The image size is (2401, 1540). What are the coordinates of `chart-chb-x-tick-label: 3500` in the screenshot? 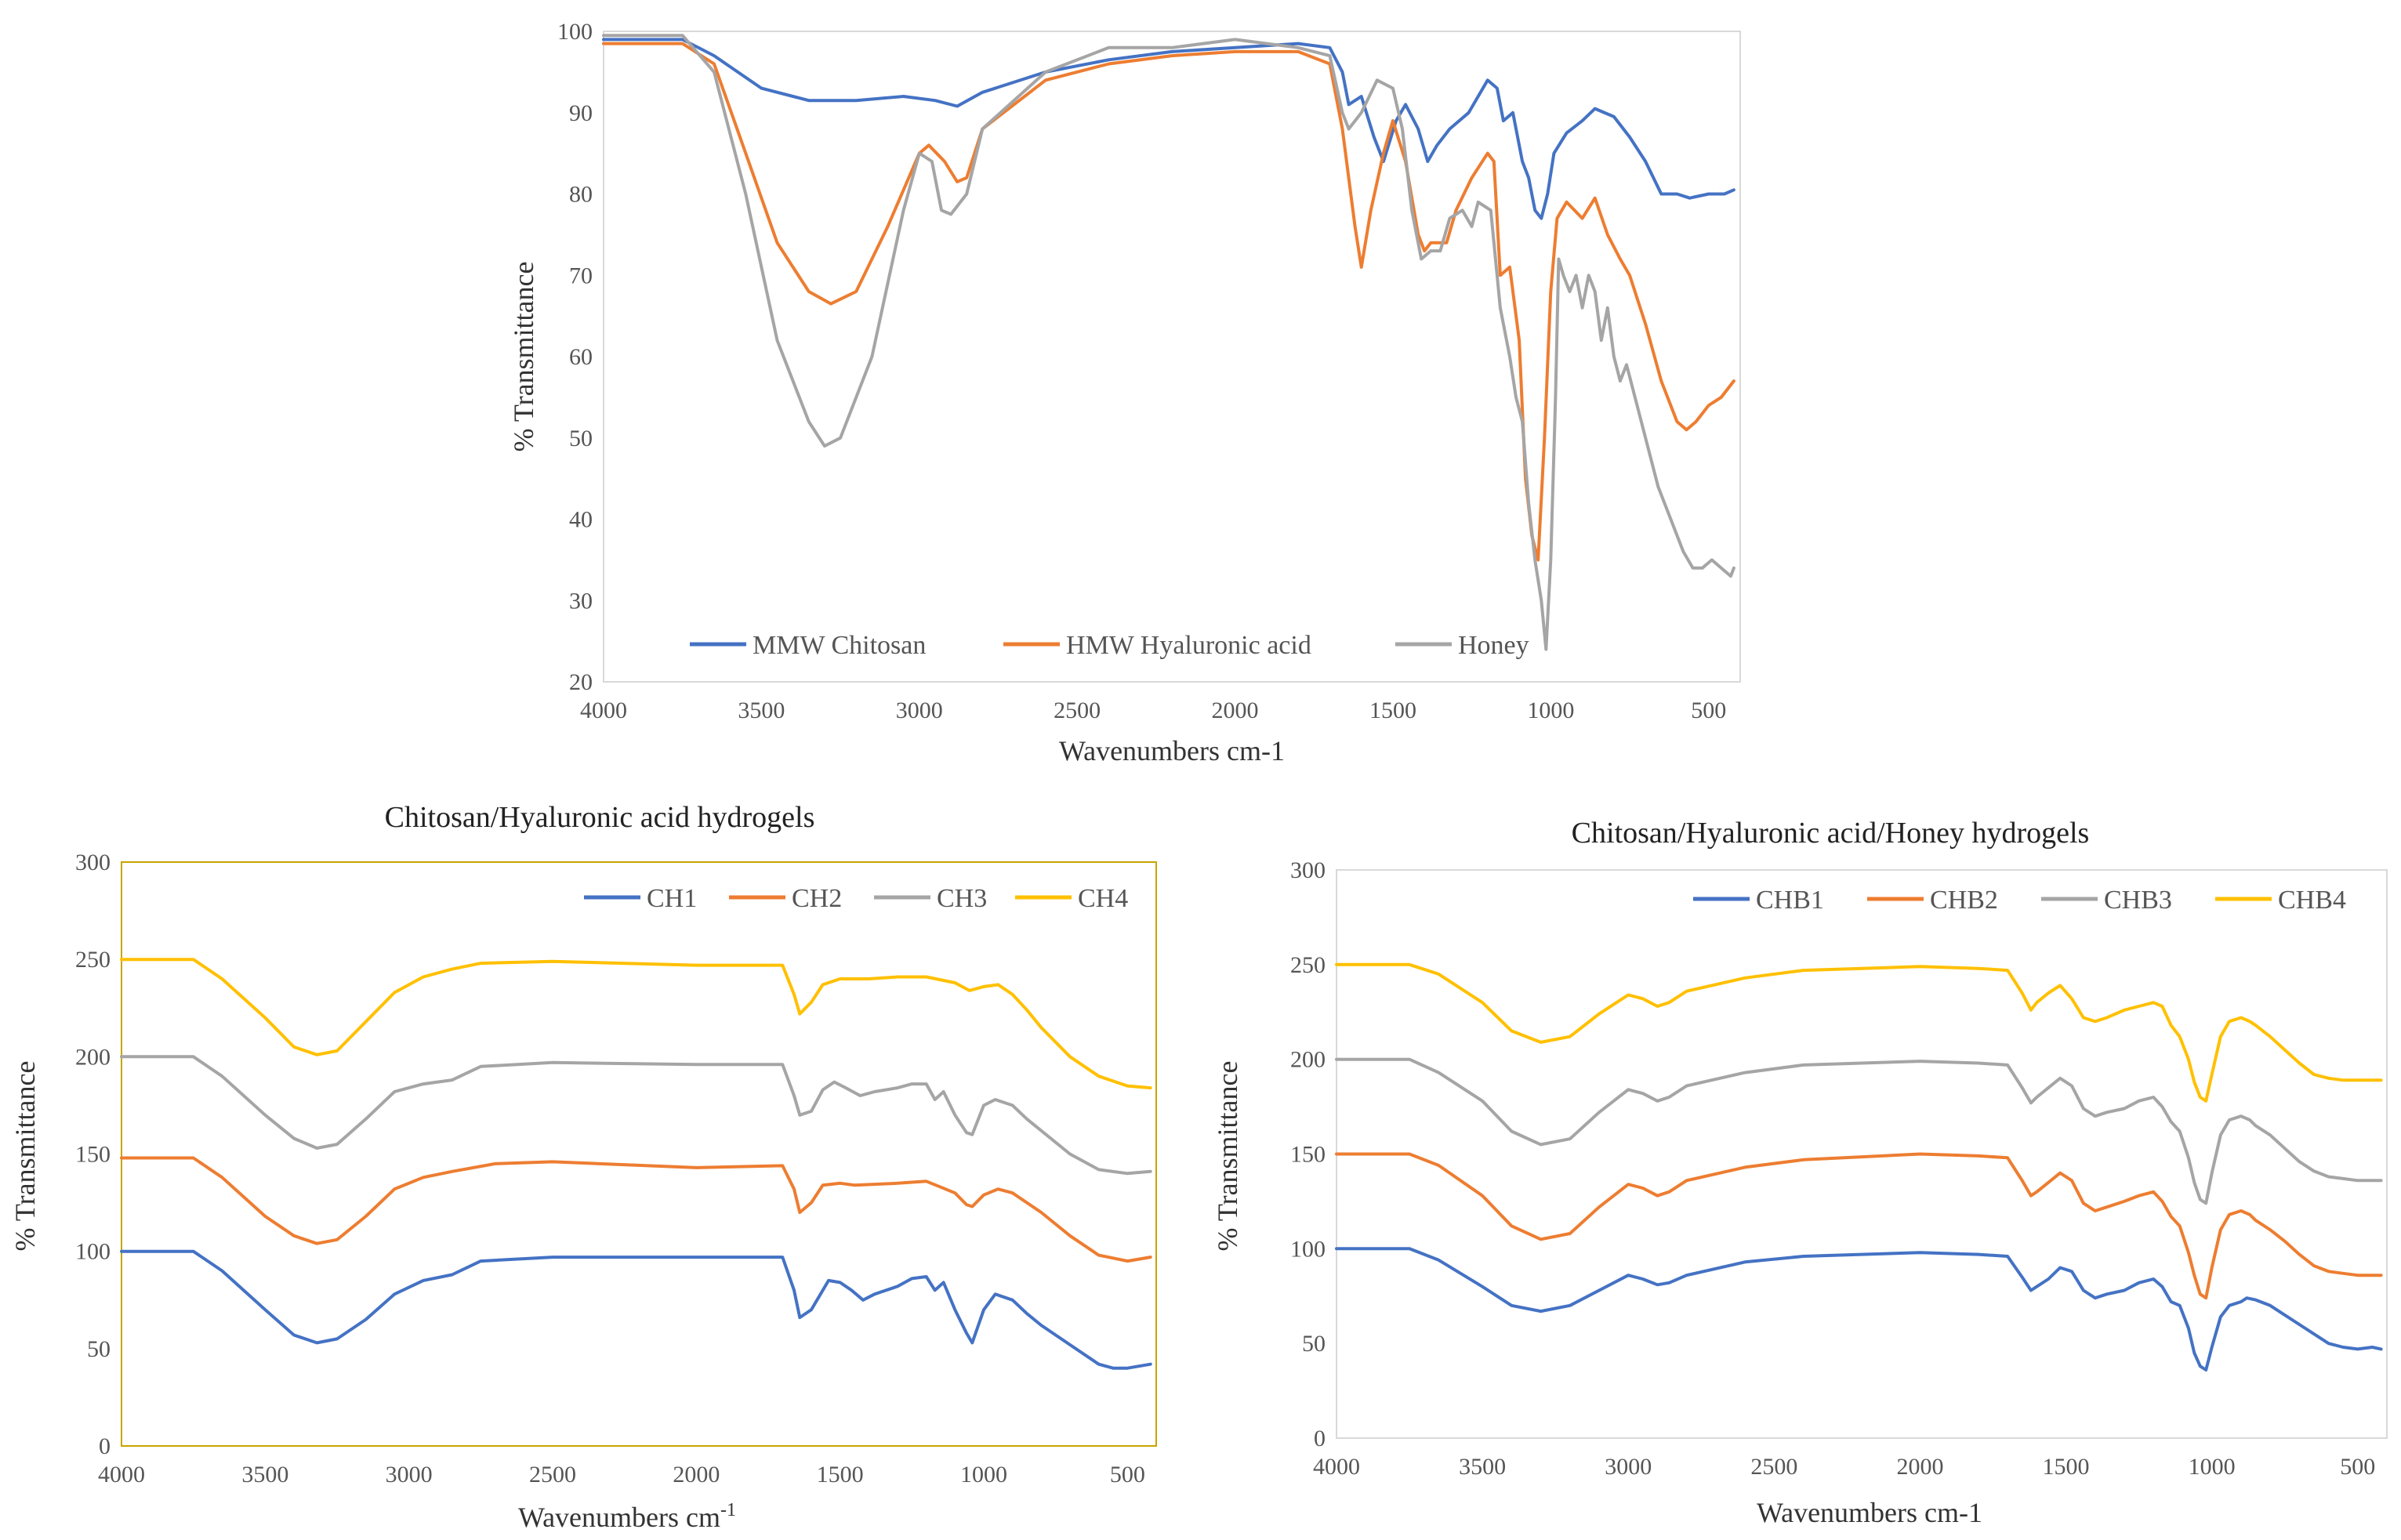 It's located at (1482, 1467).